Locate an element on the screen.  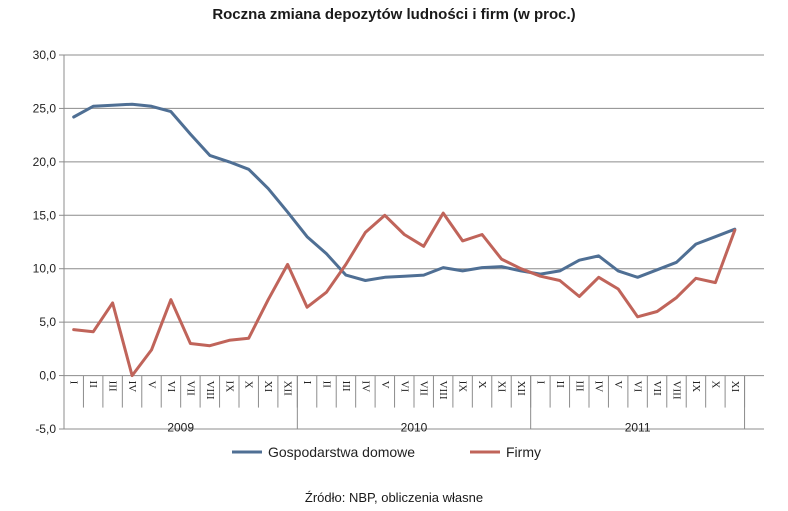
y-tick-label: 15,0 is located at coordinates (45, 215).